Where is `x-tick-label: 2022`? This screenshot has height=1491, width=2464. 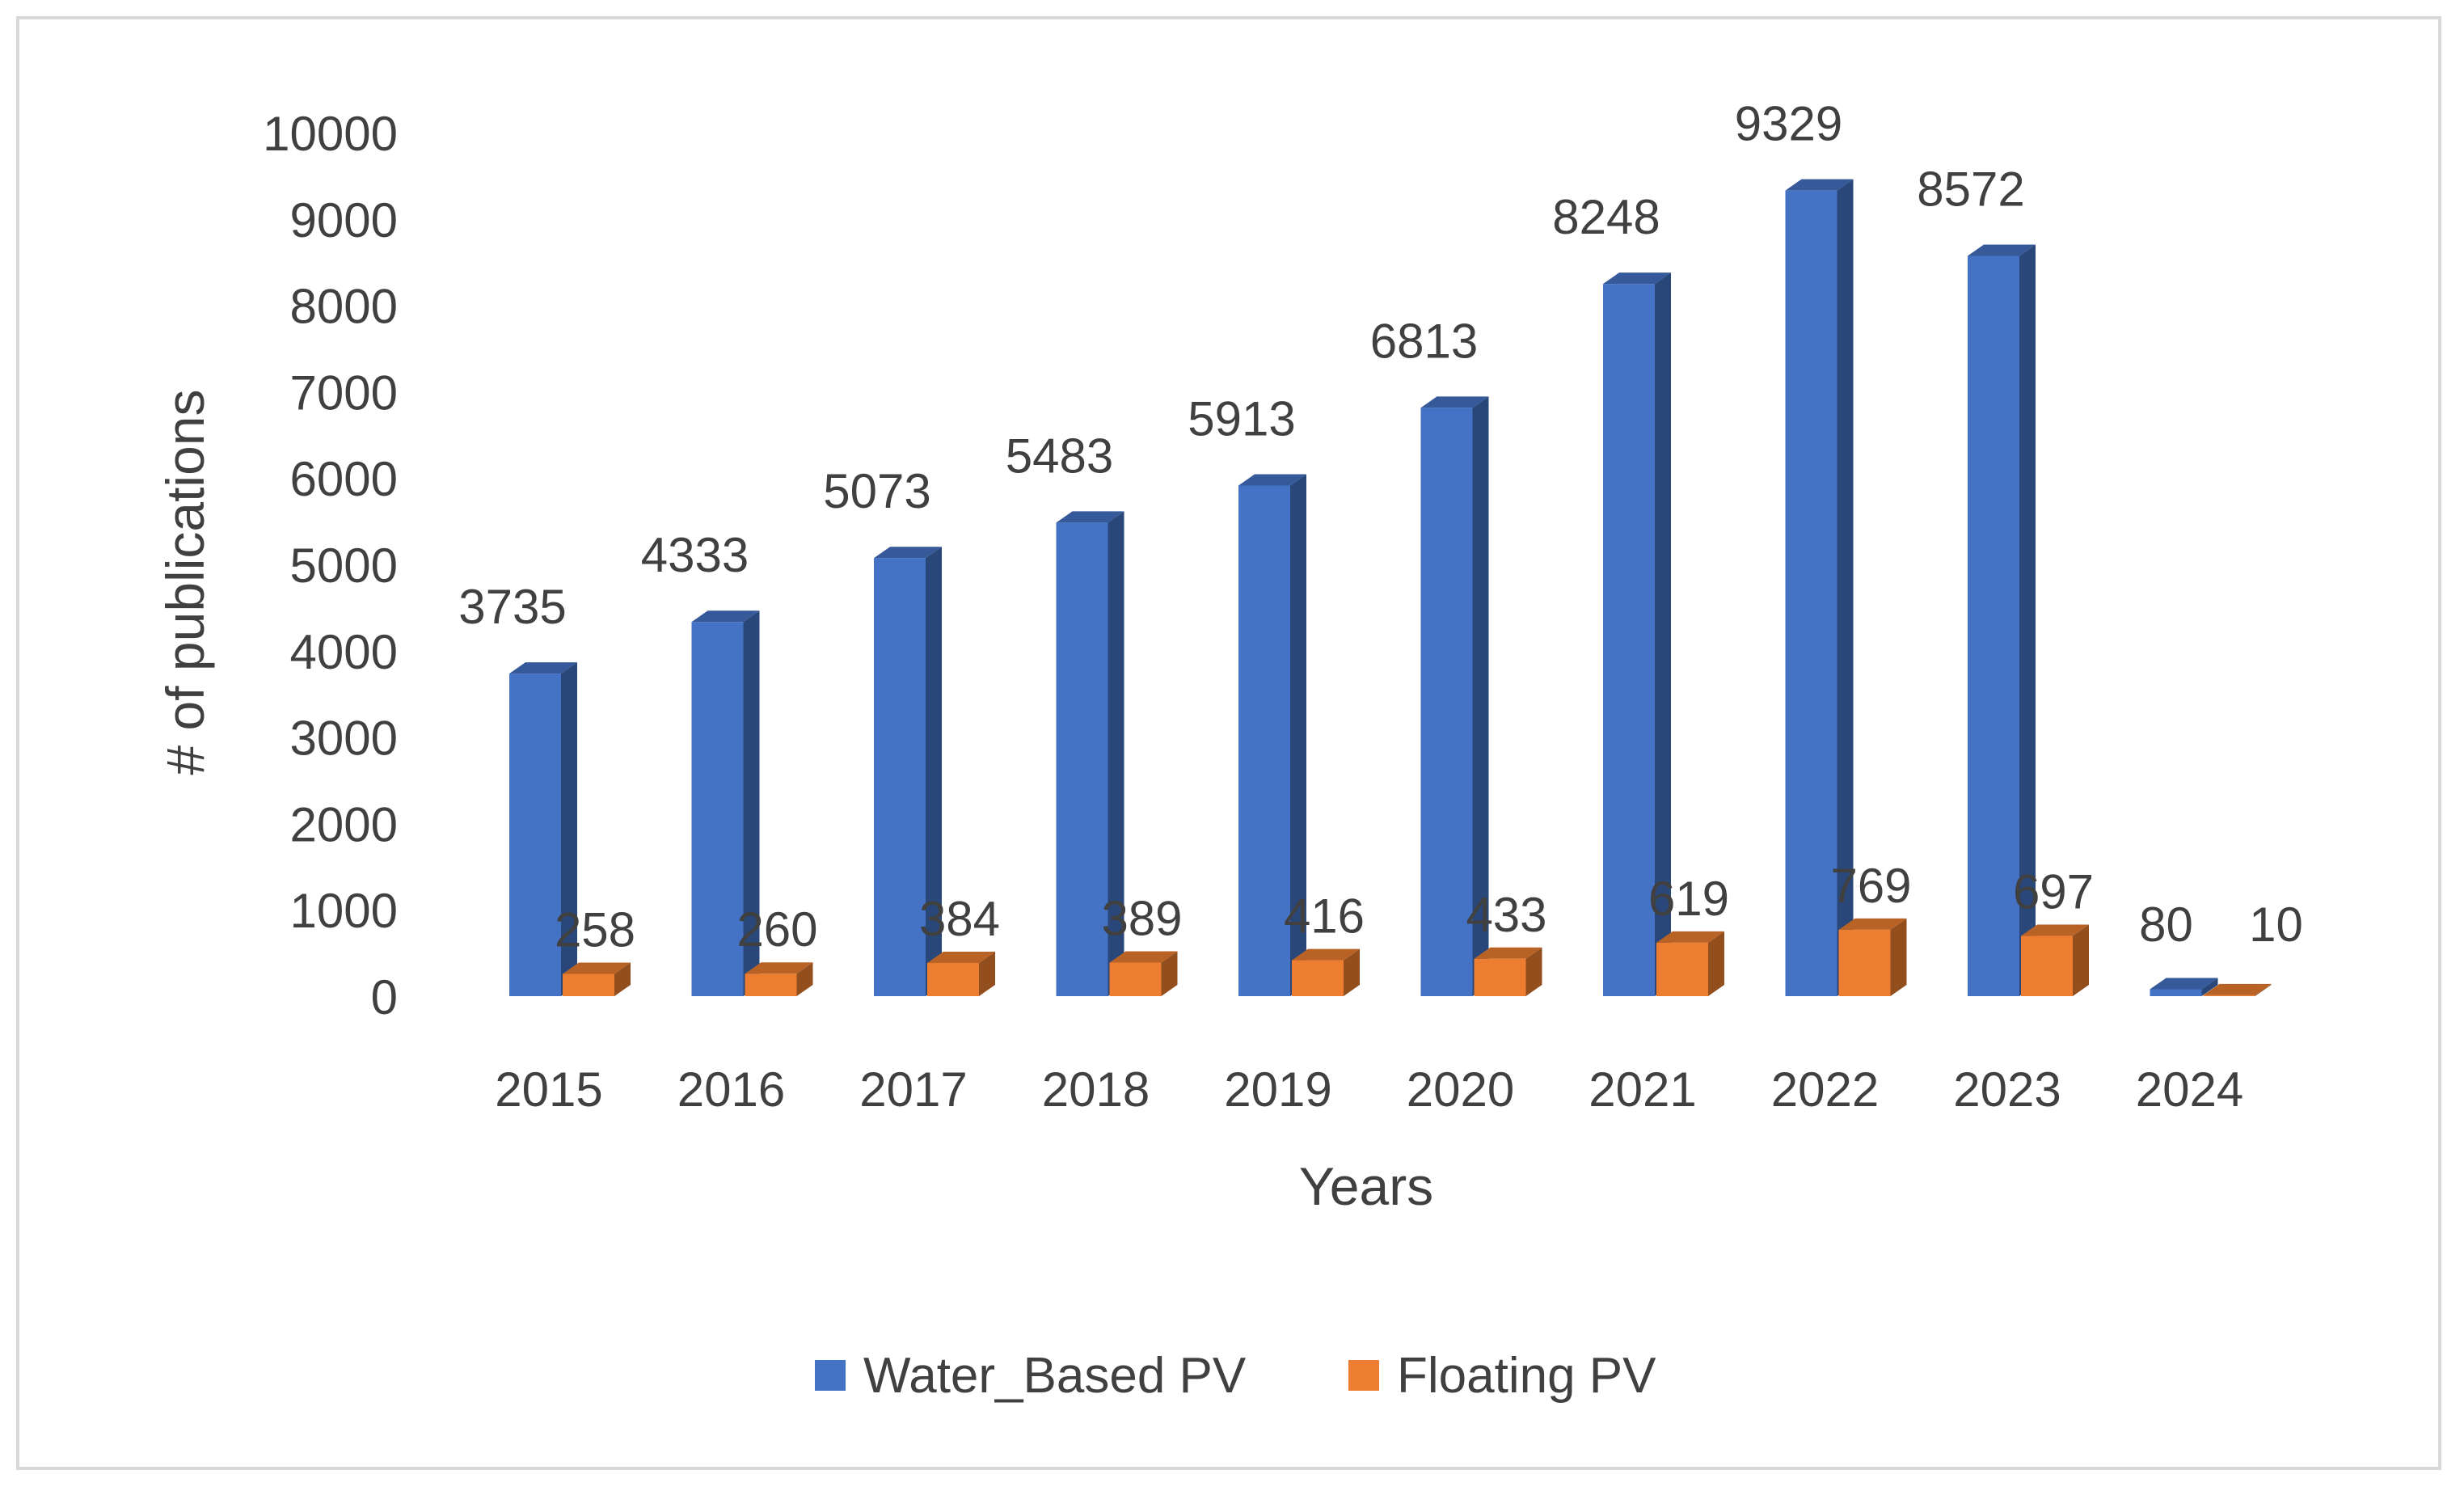 x-tick-label: 2022 is located at coordinates (1825, 1089).